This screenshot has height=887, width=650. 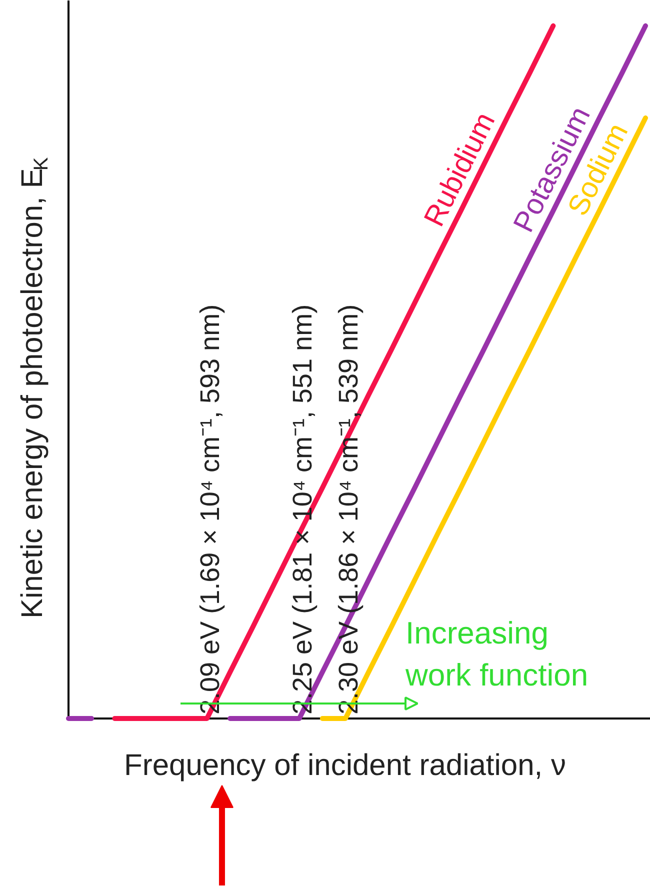 What do you see at coordinates (34, 387) in the screenshot?
I see `y-axis-title: Kinetic energy of photoelectron, EK` at bounding box center [34, 387].